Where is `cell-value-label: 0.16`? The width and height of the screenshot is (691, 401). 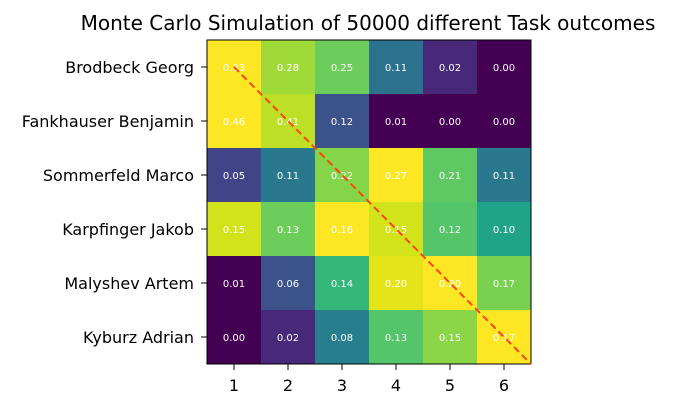 cell-value-label: 0.16 is located at coordinates (342, 230).